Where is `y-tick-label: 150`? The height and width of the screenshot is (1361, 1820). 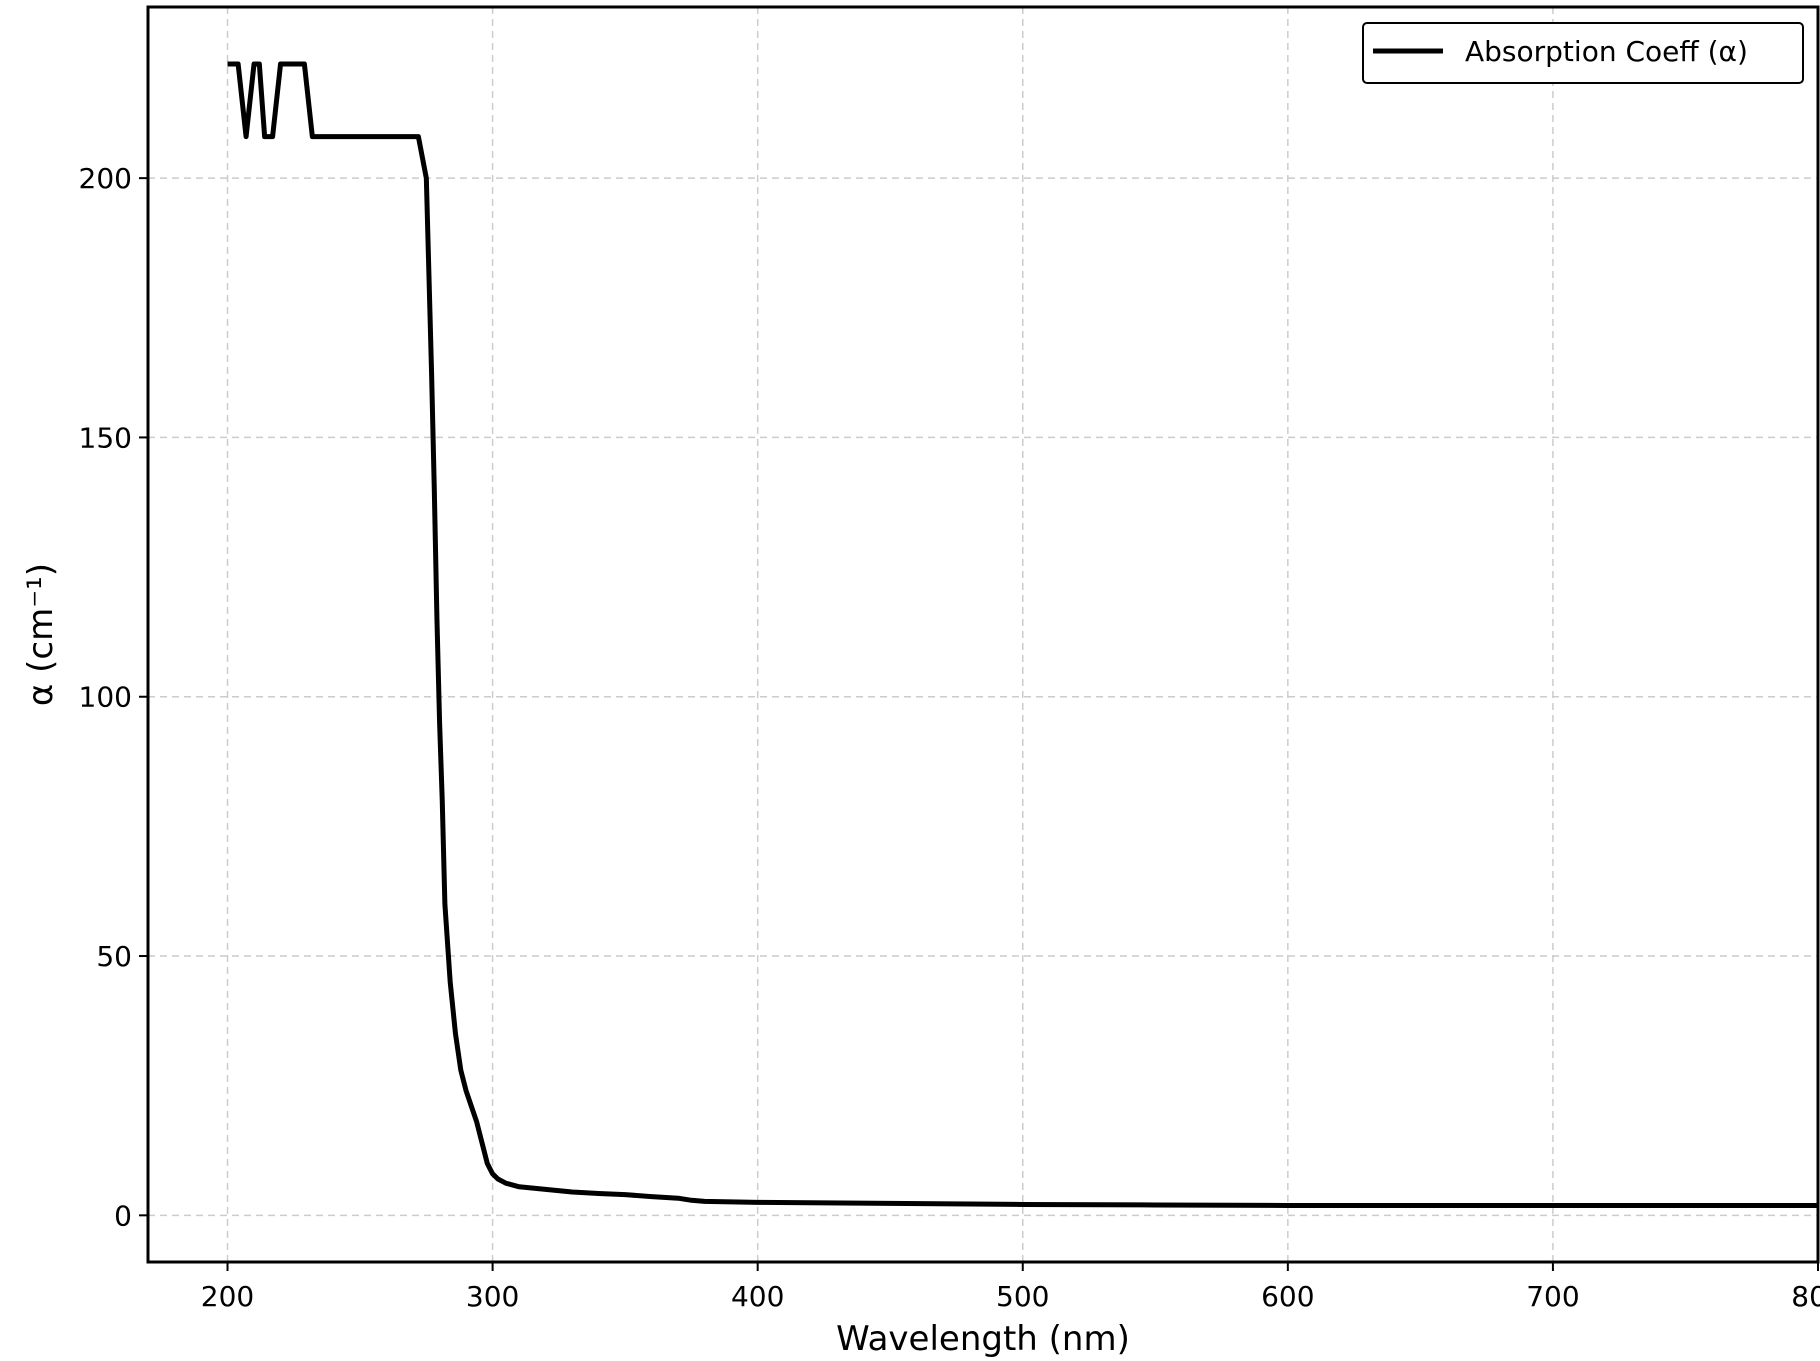 y-tick-label: 150 is located at coordinates (105, 437).